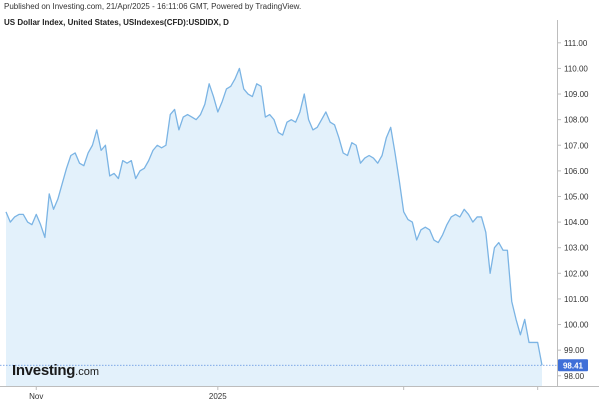 This screenshot has width=599, height=403. I want to click on y-tick-label: 98.00, so click(574, 376).